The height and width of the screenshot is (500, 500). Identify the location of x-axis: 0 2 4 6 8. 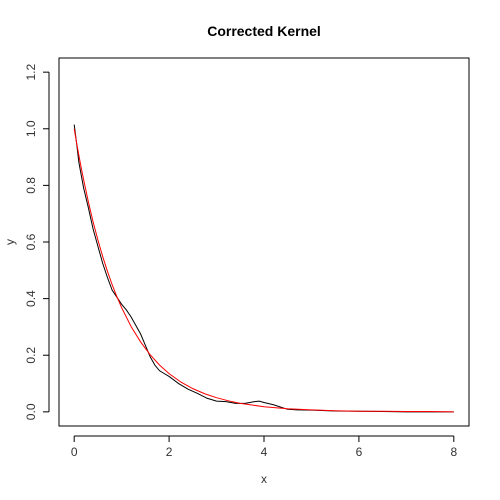
(264, 447).